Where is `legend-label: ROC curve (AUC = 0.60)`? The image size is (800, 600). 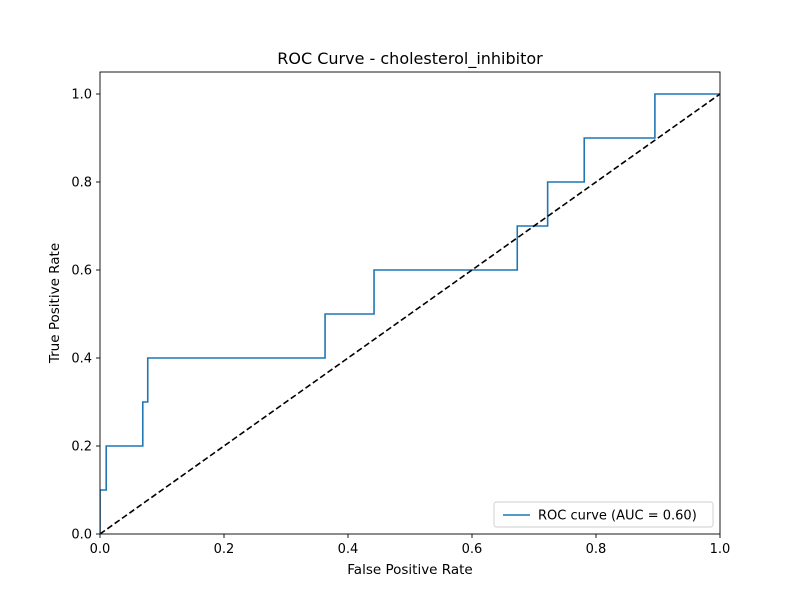
legend-label: ROC curve (AUC = 0.60) is located at coordinates (617, 516).